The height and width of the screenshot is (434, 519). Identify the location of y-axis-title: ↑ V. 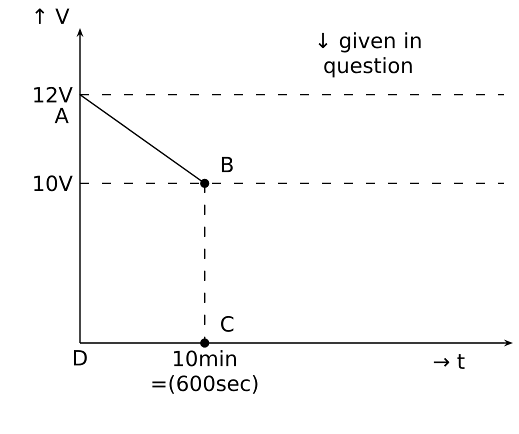
(52, 16).